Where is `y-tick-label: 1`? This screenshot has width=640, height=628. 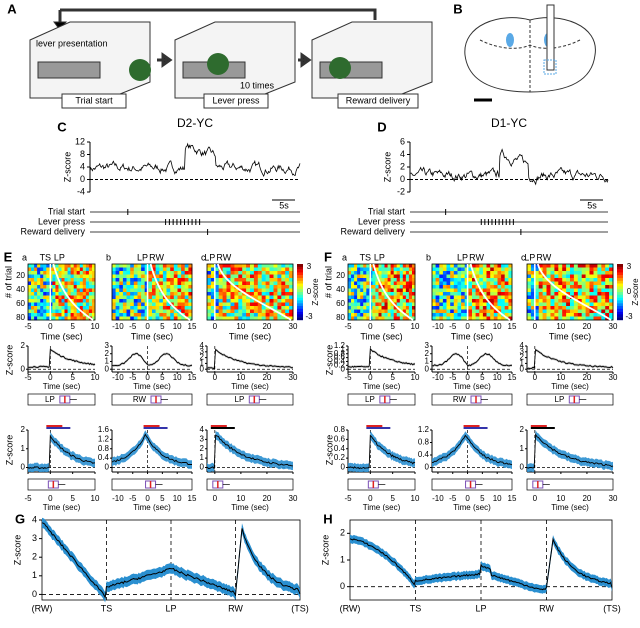 y-tick-label: 1 is located at coordinates (342, 559).